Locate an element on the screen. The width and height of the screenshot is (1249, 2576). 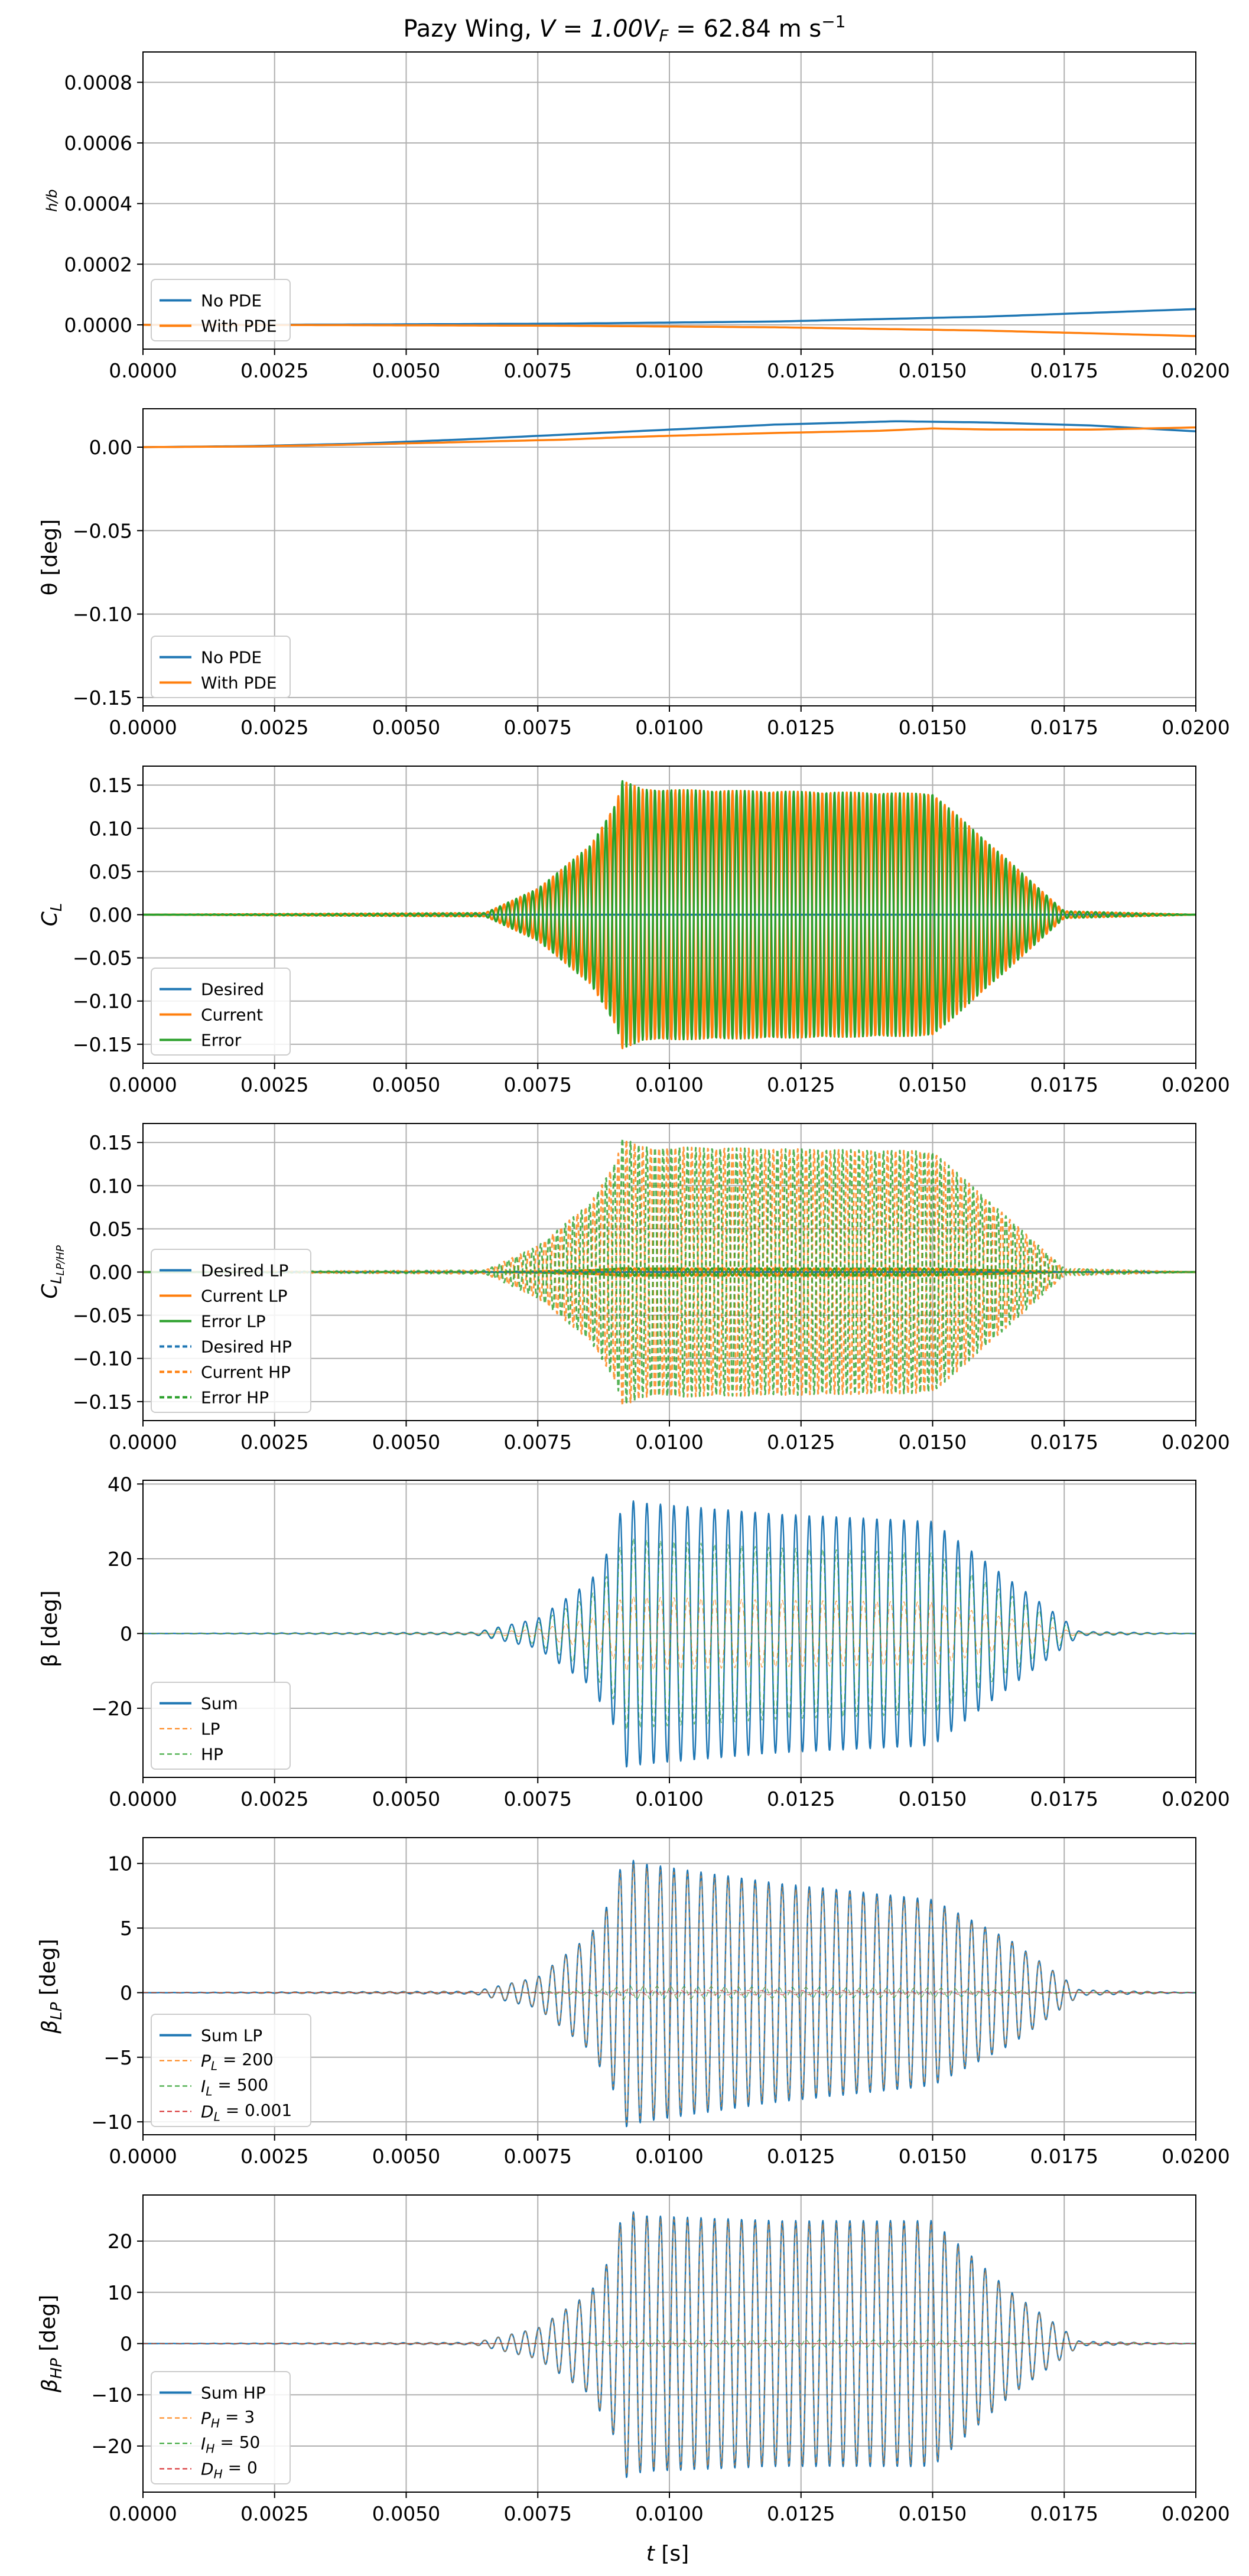
y-tick-label: −0.15 is located at coordinates (102, 1044).